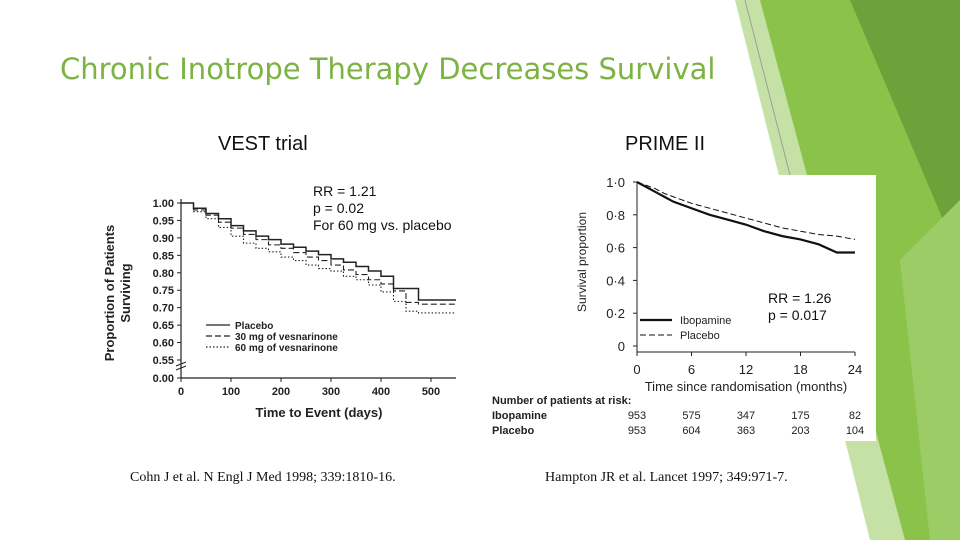  Describe the element at coordinates (331, 392) in the screenshot. I see `vest-x-tick-label: 300` at that location.